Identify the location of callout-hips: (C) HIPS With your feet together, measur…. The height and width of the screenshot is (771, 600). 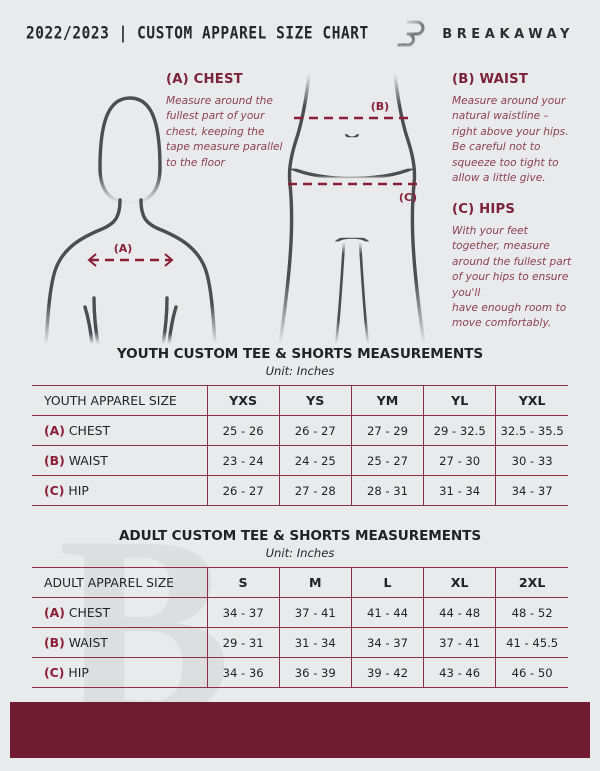
(520, 267).